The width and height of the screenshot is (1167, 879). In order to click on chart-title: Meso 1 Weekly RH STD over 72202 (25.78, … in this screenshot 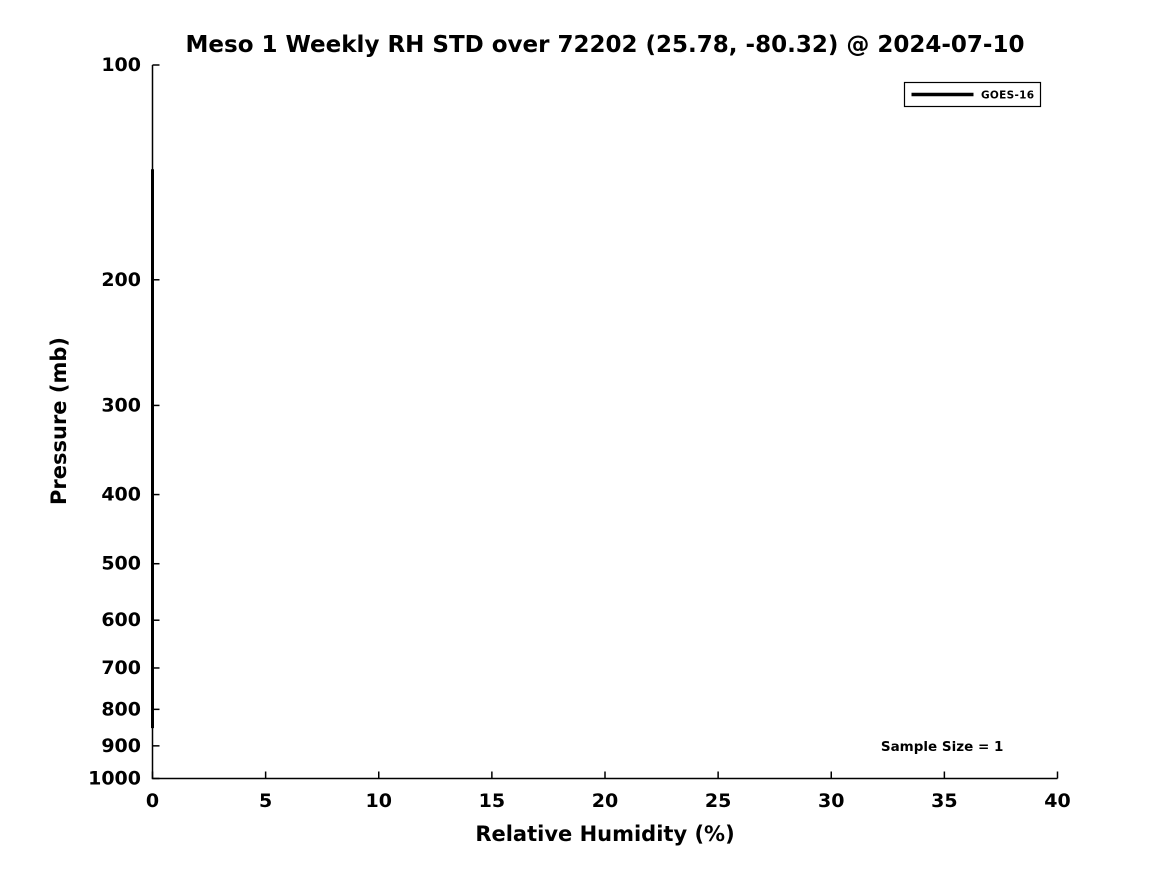, I will do `click(605, 45)`.